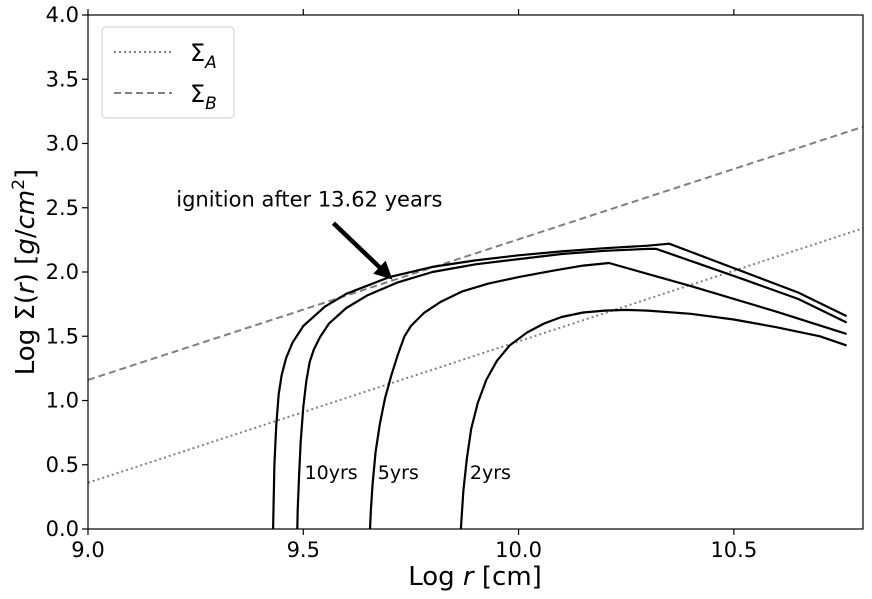  Describe the element at coordinates (62, 465) in the screenshot. I see `y-tick-label: 0.5` at that location.